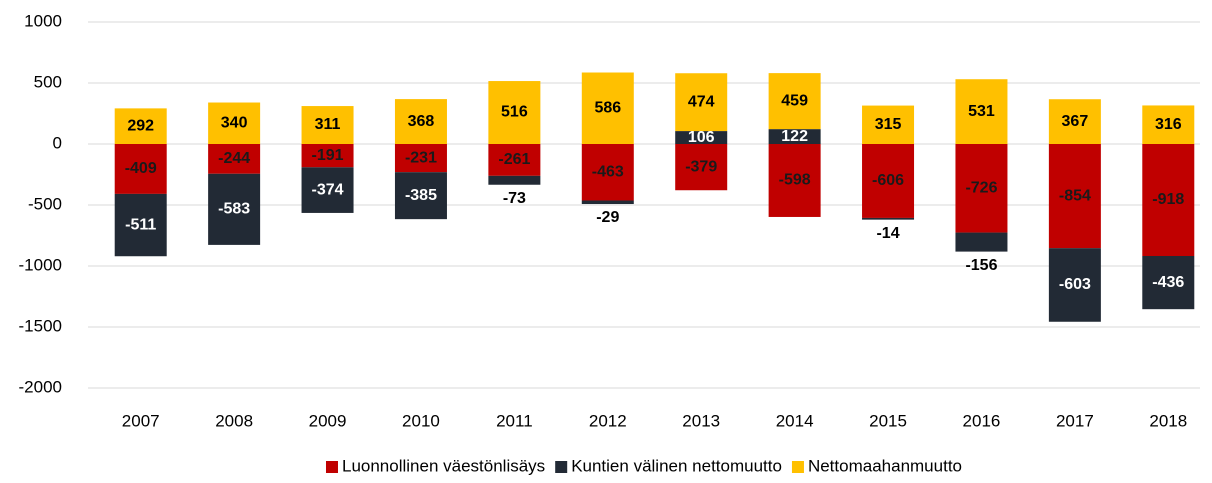 The height and width of the screenshot is (483, 1212). I want to click on value-label: -409, so click(141, 168).